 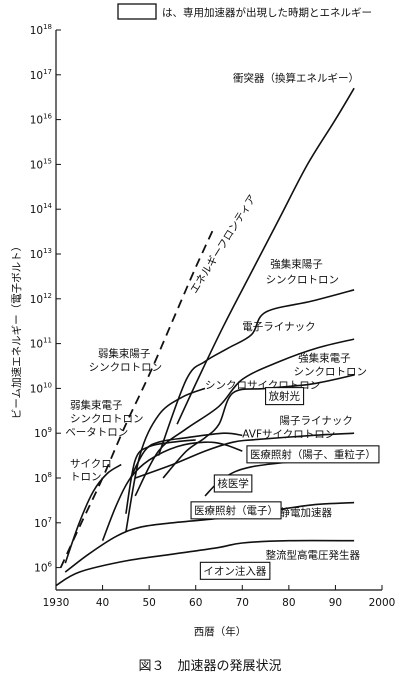 I want to click on x-tick-label: 50, so click(x=148, y=603).